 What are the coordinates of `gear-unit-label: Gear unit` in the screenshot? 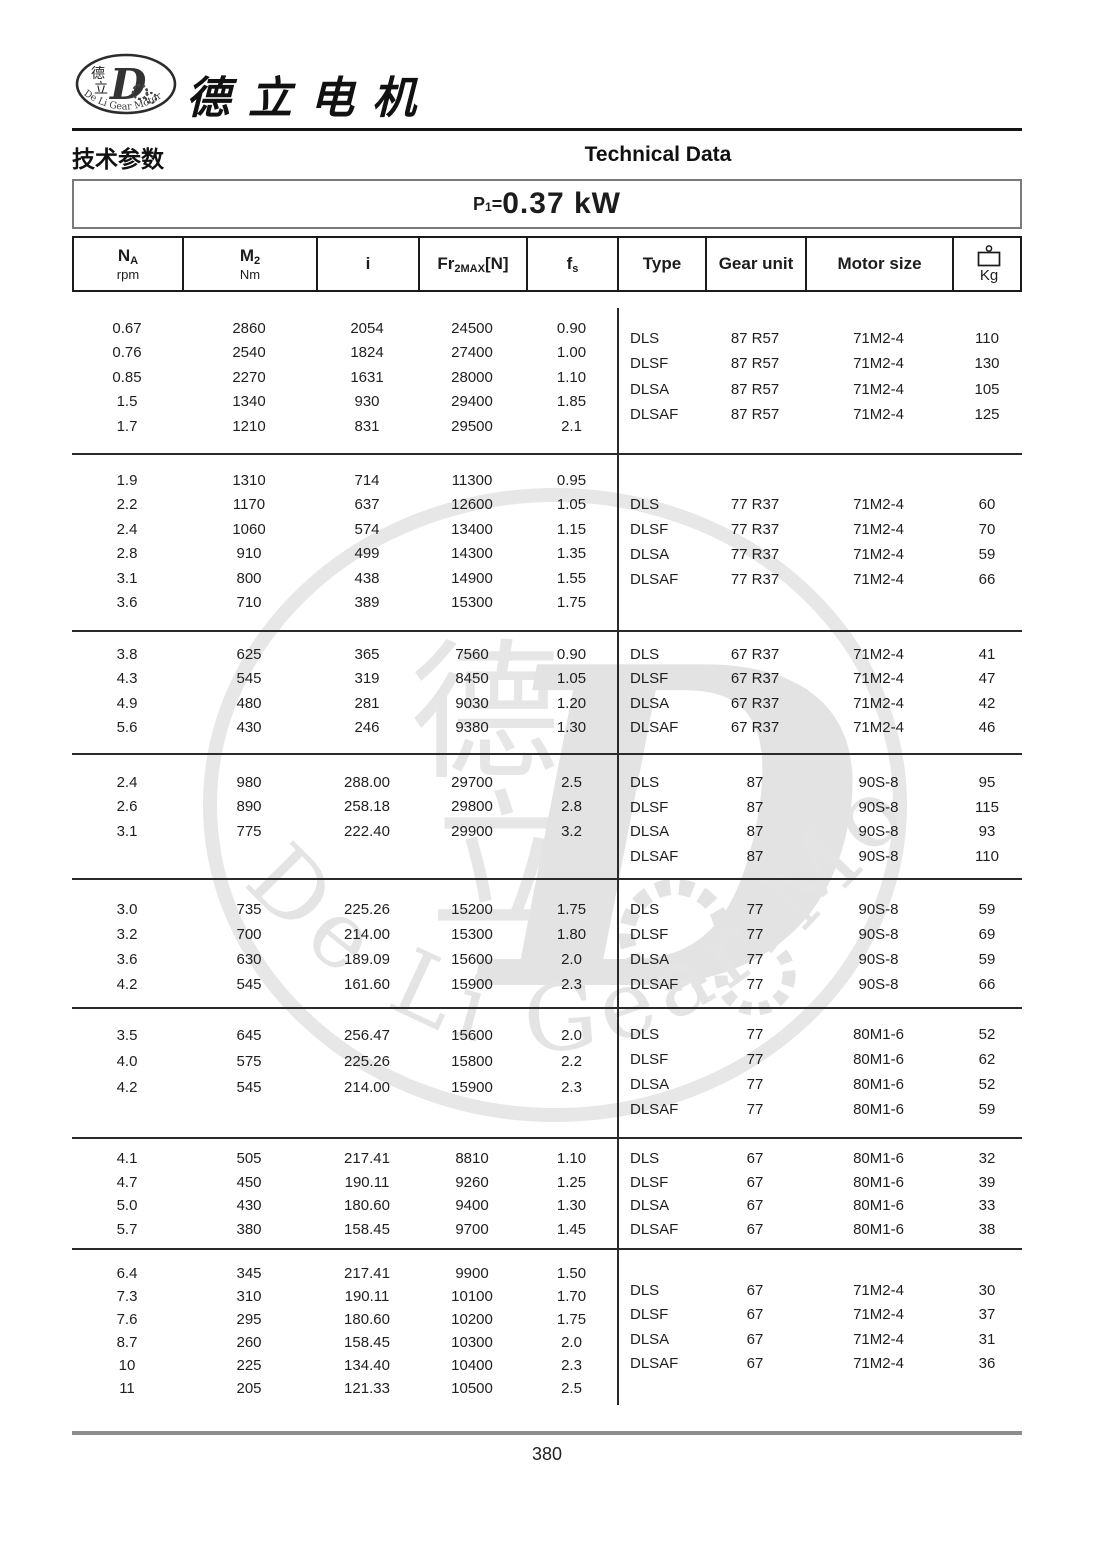 It's located at (756, 264).